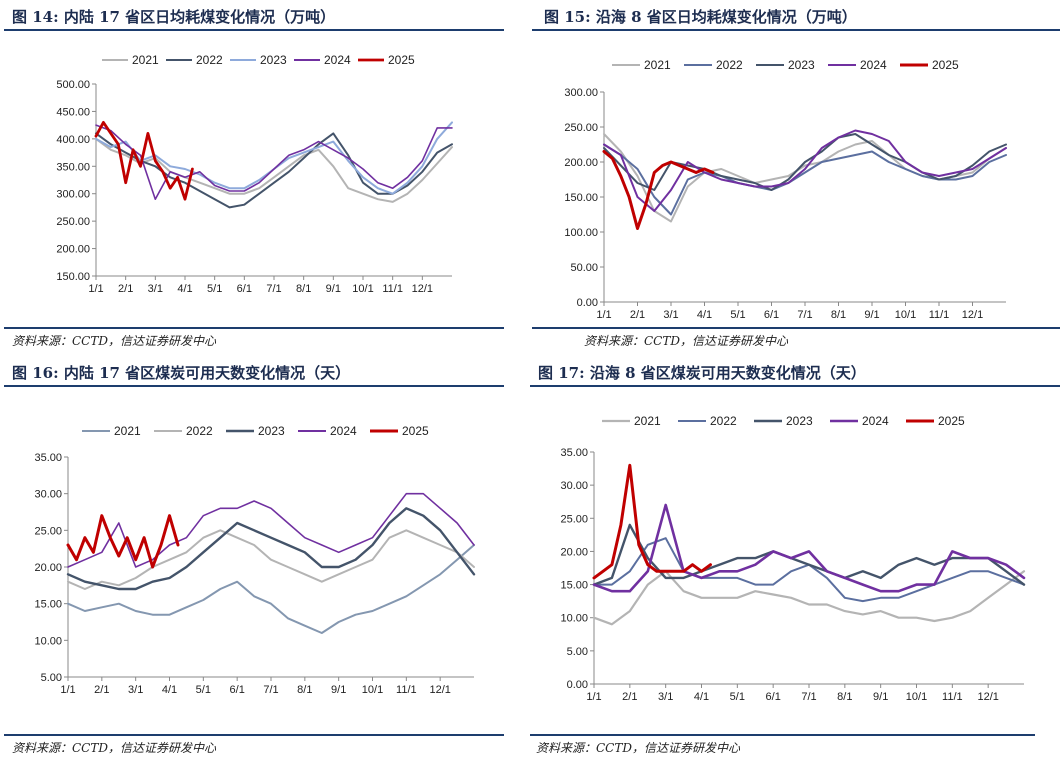  I want to click on y-tick-label: 350.00, so click(73, 167).